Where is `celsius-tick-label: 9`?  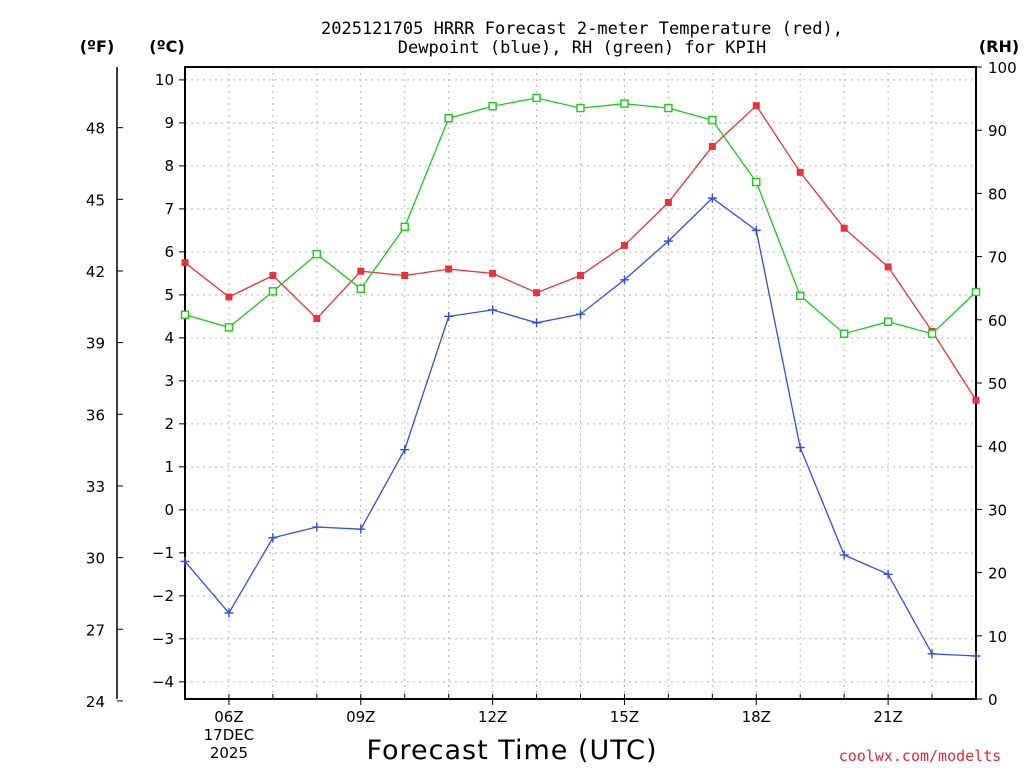 celsius-tick-label: 9 is located at coordinates (169, 123).